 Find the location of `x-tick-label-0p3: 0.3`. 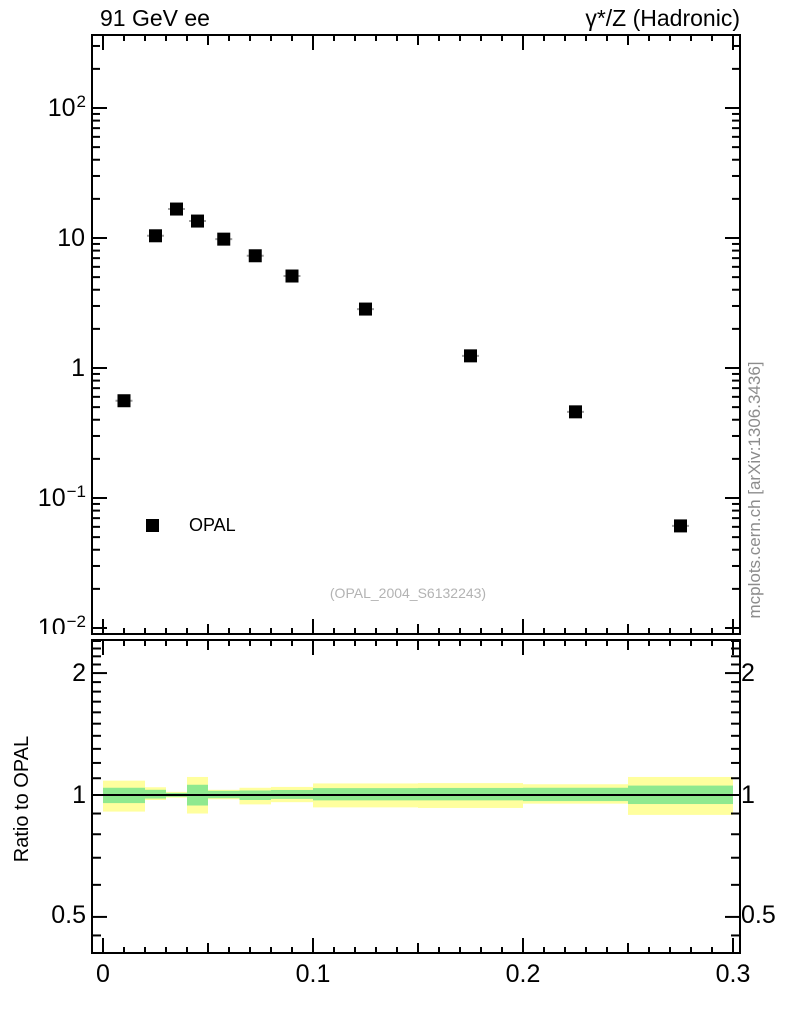

x-tick-label-0p3: 0.3 is located at coordinates (733, 974).